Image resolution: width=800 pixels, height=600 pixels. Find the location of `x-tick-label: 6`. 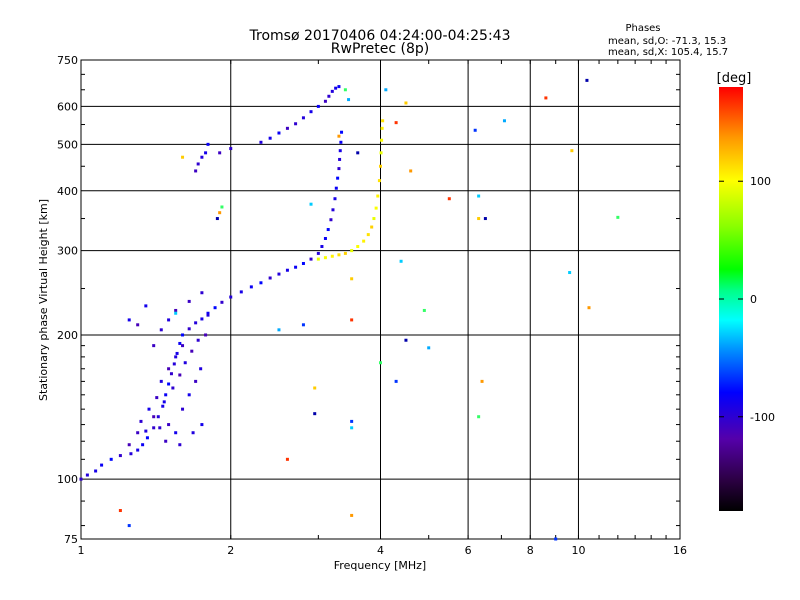

x-tick-label: 6 is located at coordinates (468, 550).